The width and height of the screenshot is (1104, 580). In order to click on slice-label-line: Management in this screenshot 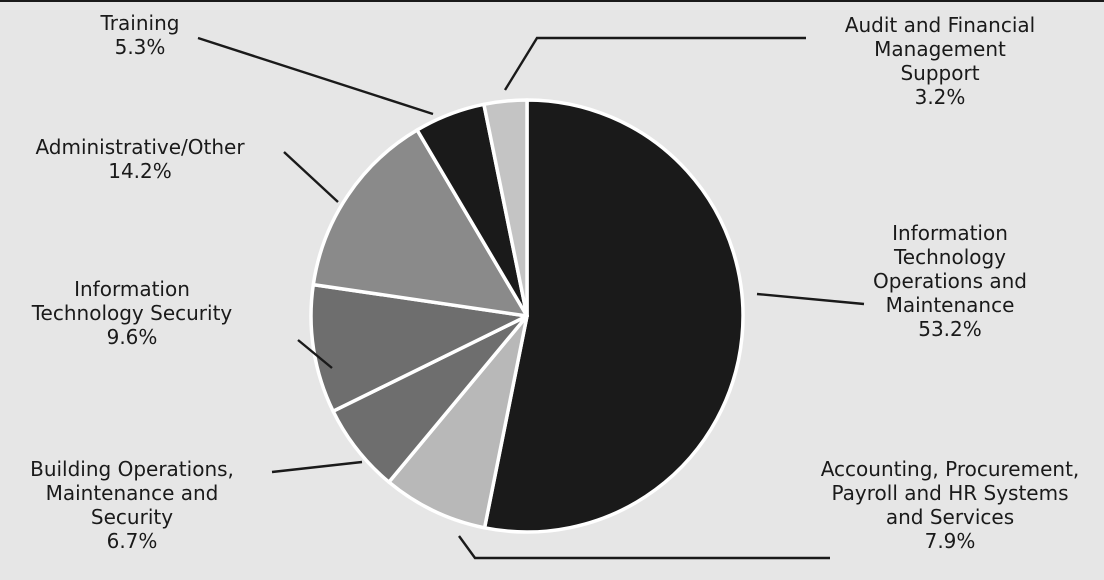, I will do `click(940, 49)`.